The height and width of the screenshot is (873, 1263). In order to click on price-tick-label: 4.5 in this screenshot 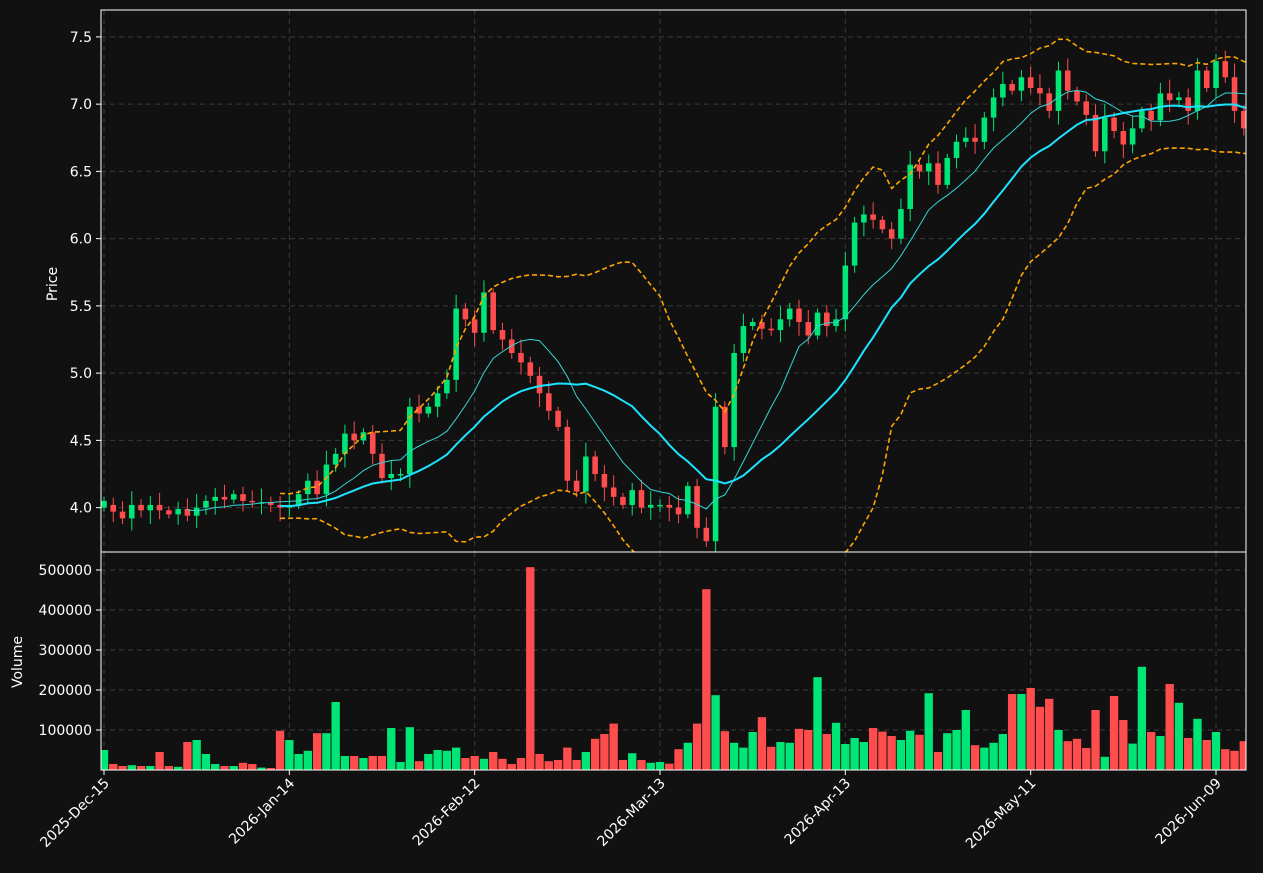, I will do `click(81, 441)`.